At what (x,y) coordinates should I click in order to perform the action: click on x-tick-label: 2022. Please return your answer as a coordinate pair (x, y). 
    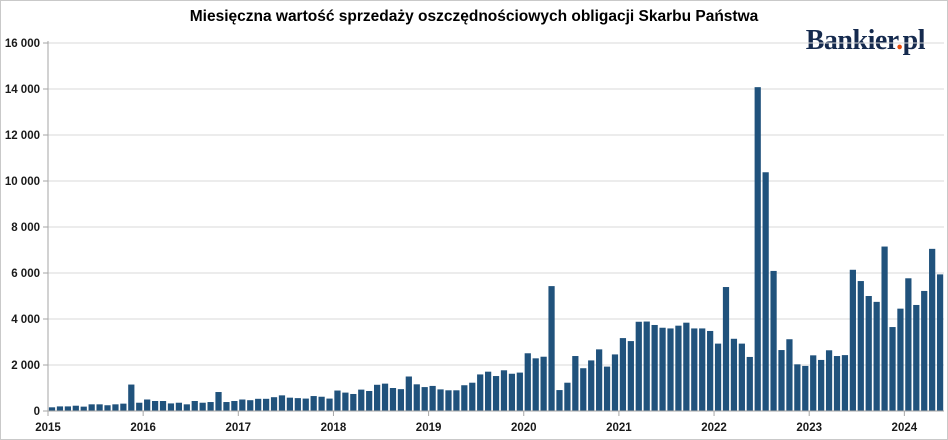
    Looking at the image, I should click on (714, 428).